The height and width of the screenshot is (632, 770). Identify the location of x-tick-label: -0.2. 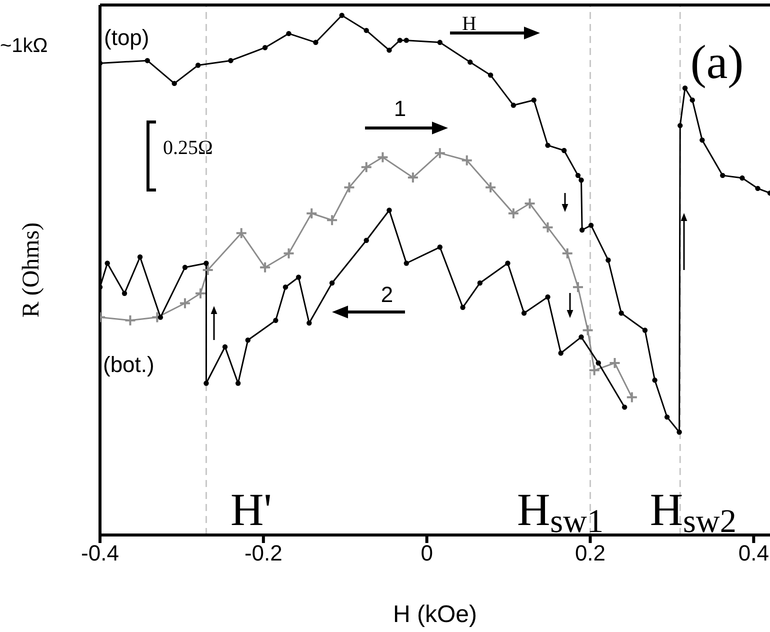
(263, 553).